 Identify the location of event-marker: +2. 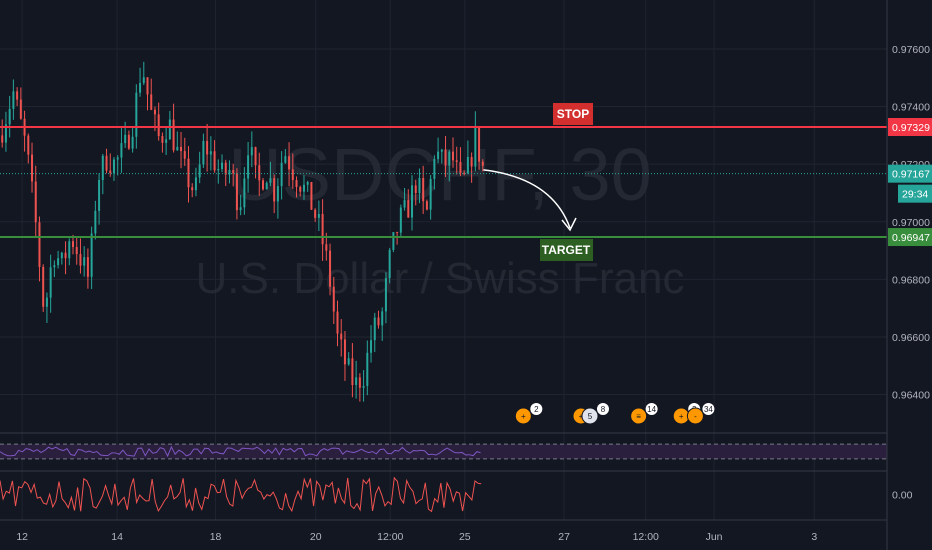
(528, 414).